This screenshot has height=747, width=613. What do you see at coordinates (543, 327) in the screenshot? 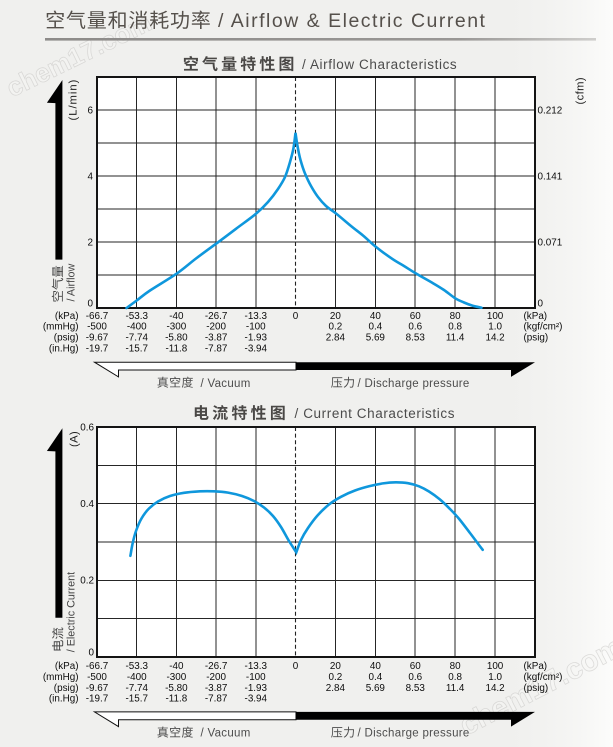
I see `svg-text: (kgf/cm²)` at bounding box center [543, 327].